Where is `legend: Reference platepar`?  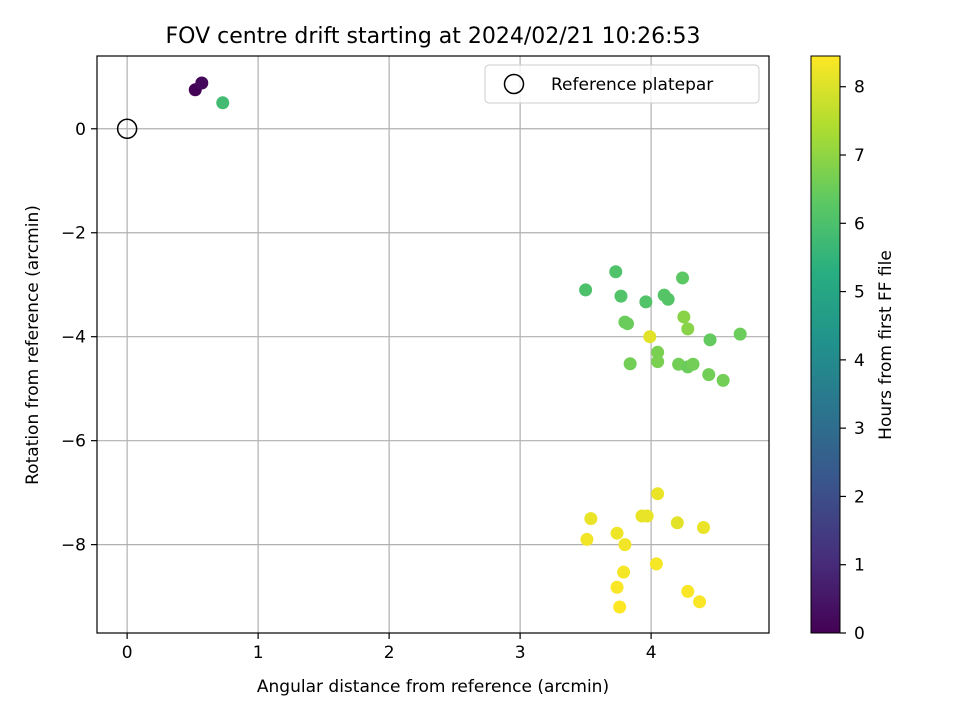
legend: Reference platepar is located at coordinates (622, 84).